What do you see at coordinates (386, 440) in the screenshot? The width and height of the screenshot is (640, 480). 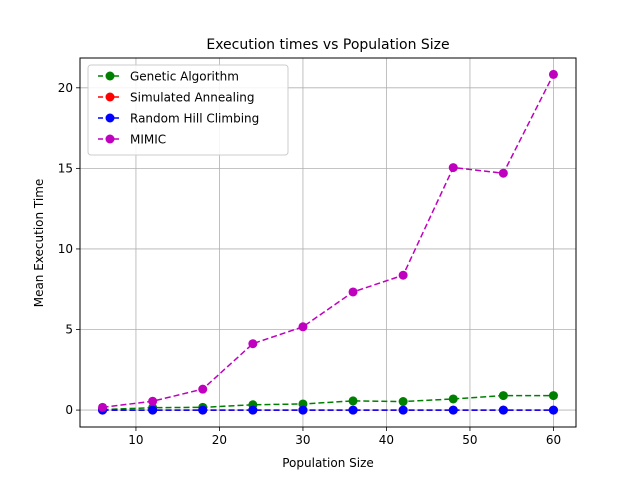 I see `x-tick-label: 40` at bounding box center [386, 440].